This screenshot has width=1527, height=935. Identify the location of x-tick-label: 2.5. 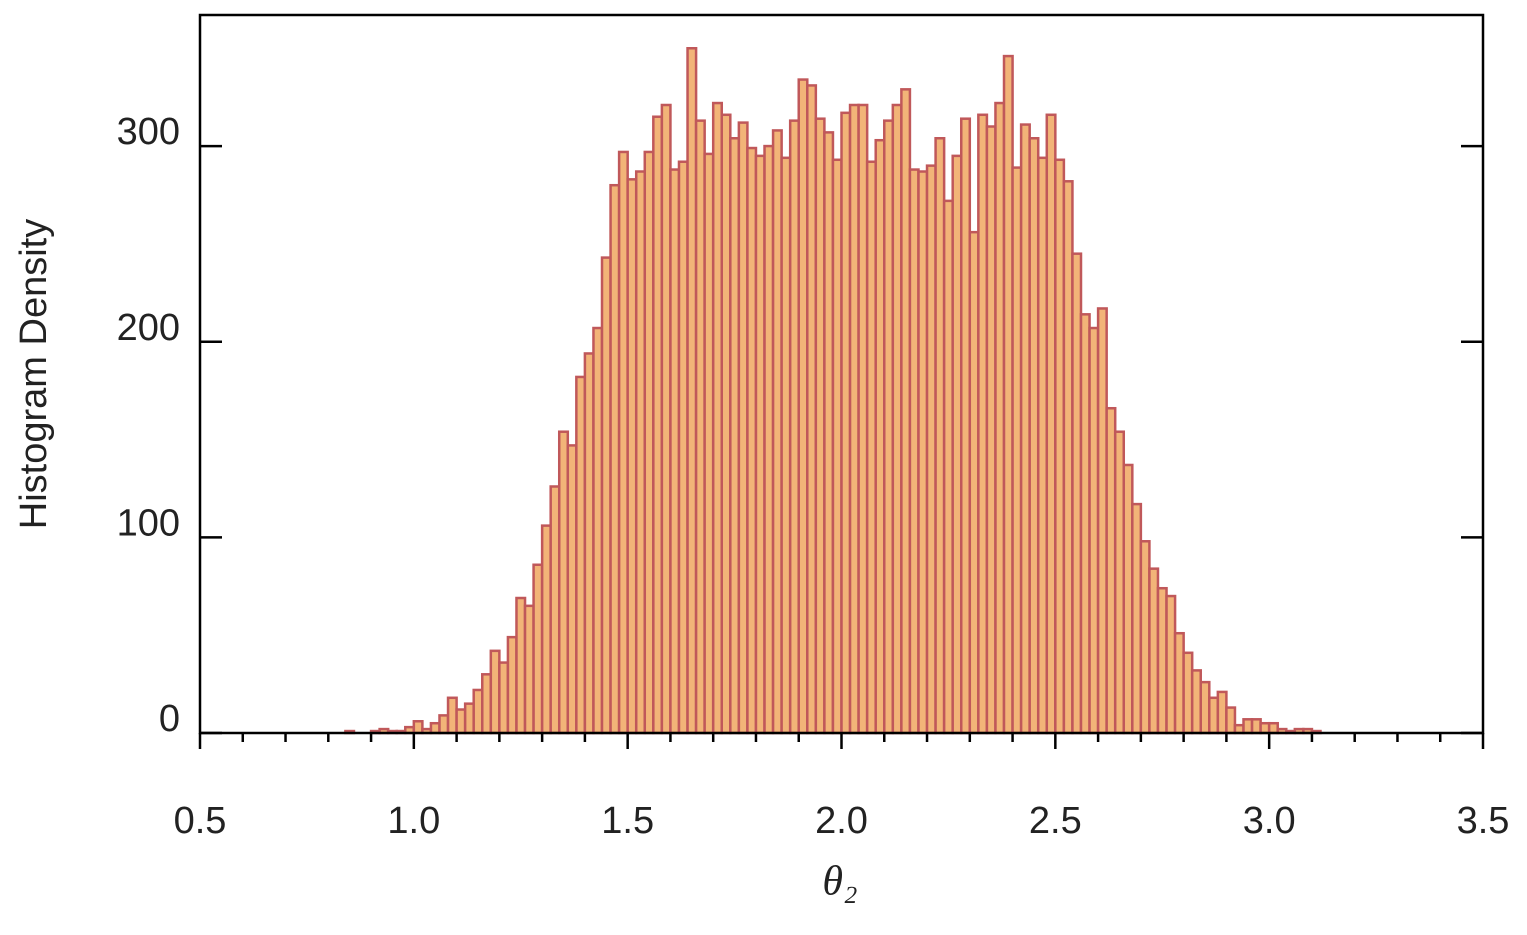
(1055, 821).